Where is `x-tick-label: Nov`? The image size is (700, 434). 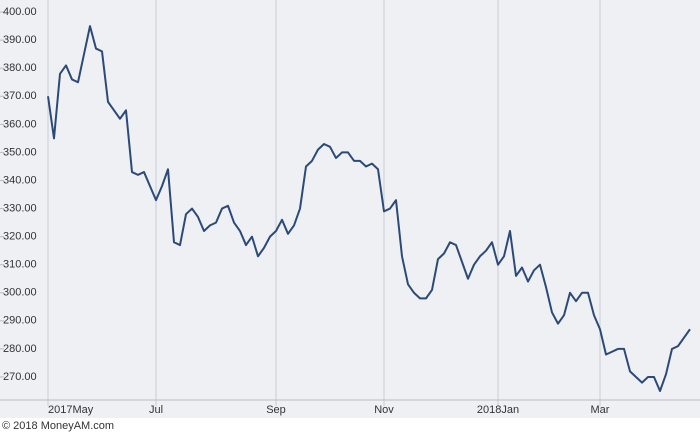
x-tick-label: Nov is located at coordinates (384, 410).